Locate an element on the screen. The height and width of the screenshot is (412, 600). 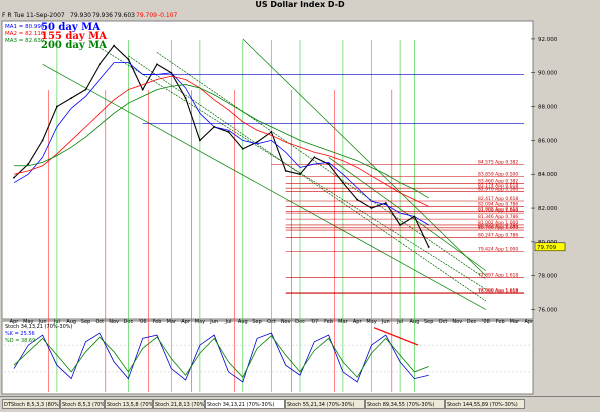
status-open: 79.930 is located at coordinates (80, 15).